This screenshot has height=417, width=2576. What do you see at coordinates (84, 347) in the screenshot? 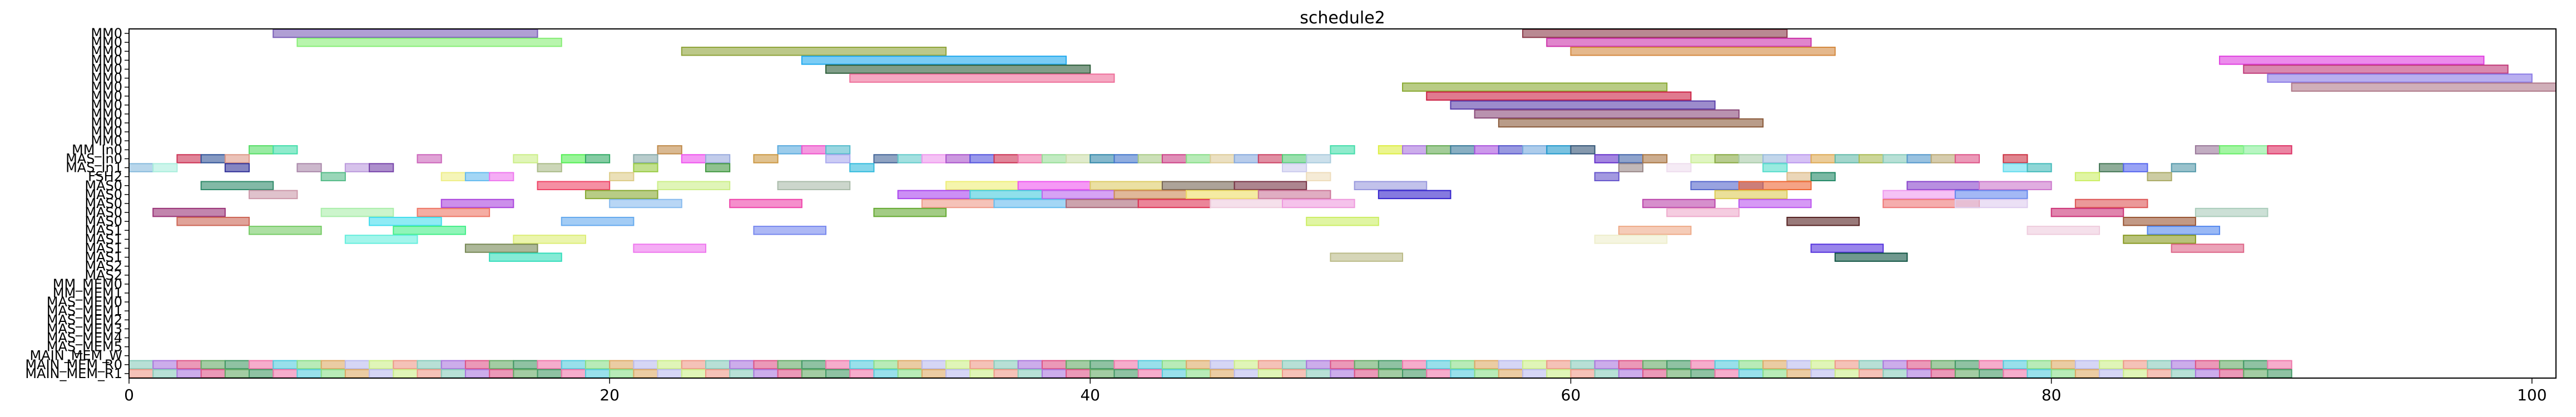
I see `y-tick-label: MAS_MEM5` at bounding box center [84, 347].